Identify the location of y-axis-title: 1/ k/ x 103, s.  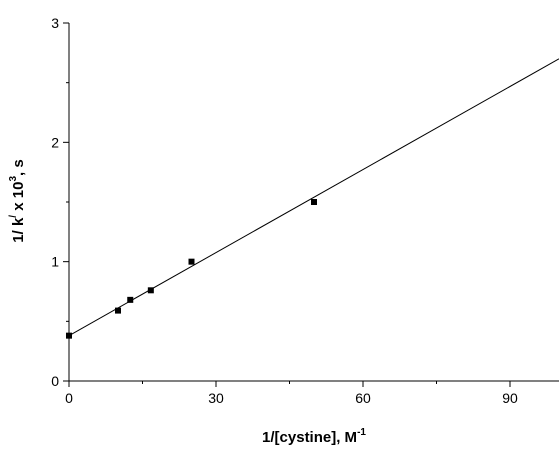
(17, 200).